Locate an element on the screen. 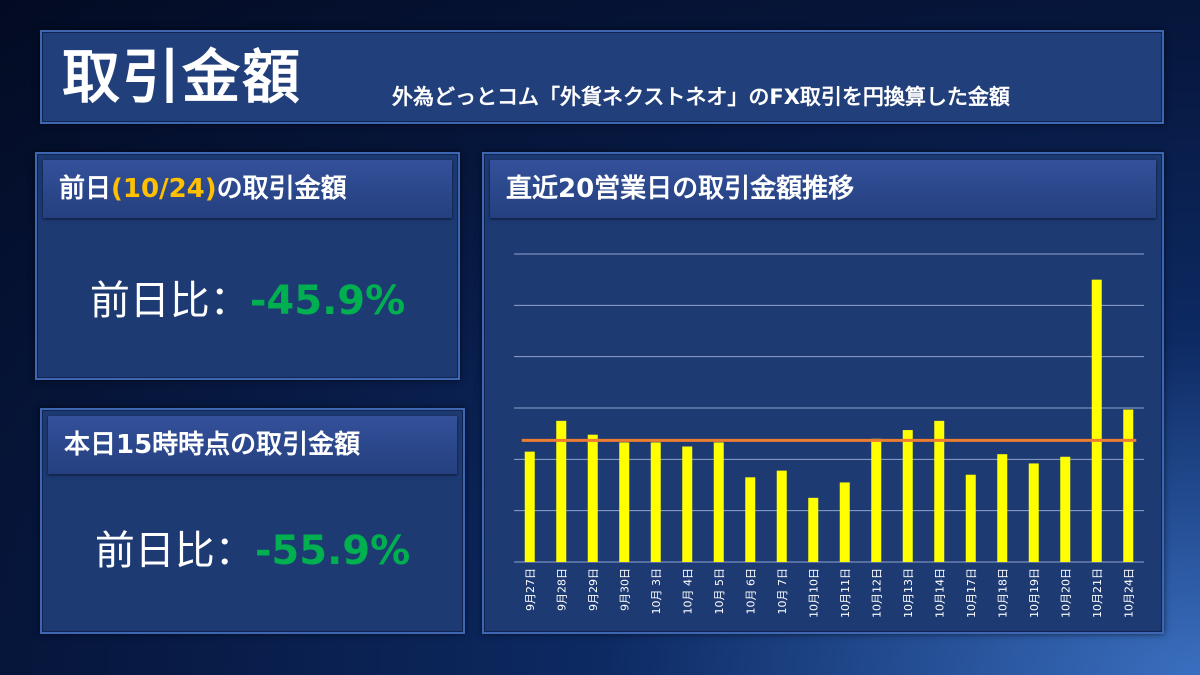 The image size is (1200, 675). previous-day-metric-label: 前日比： is located at coordinates (169, 301).